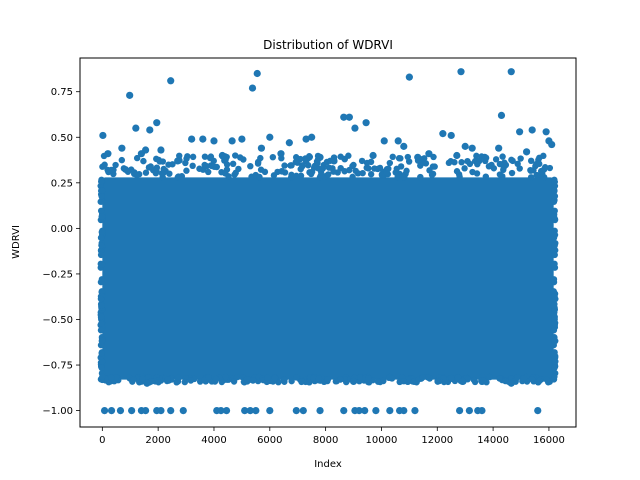 This screenshot has height=480, width=640. Describe the element at coordinates (57, 411) in the screenshot. I see `y-tick-label: −1.00` at that location.